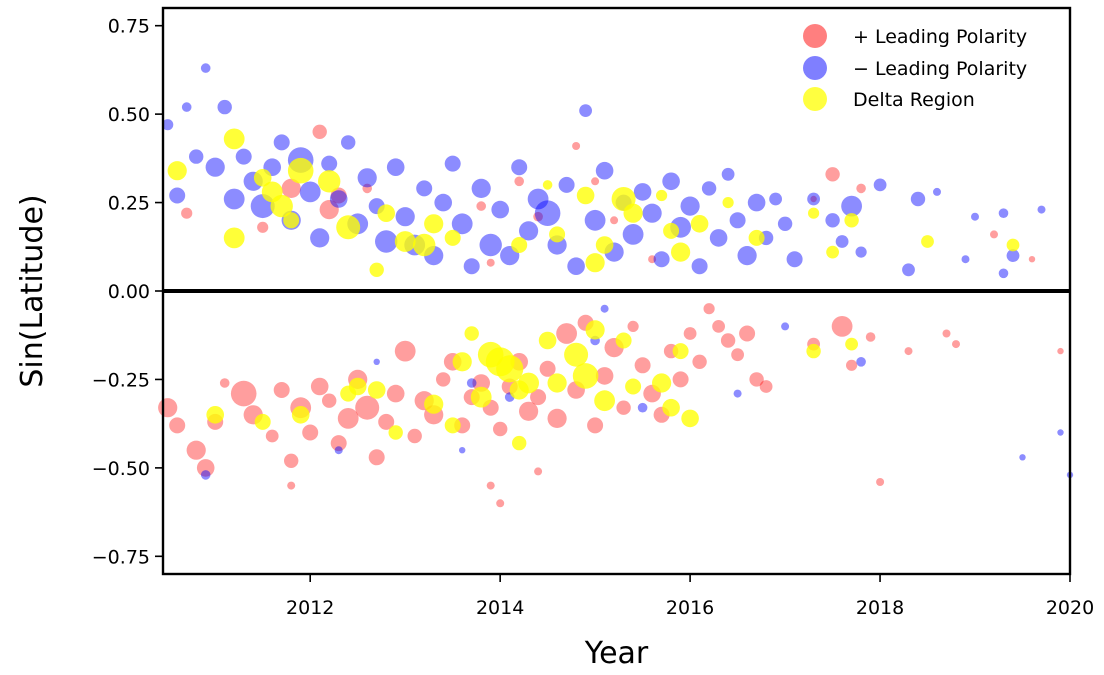 The width and height of the screenshot is (1104, 675). What do you see at coordinates (914, 100) in the screenshot?
I see `legend-label-delta: Delta Region` at bounding box center [914, 100].